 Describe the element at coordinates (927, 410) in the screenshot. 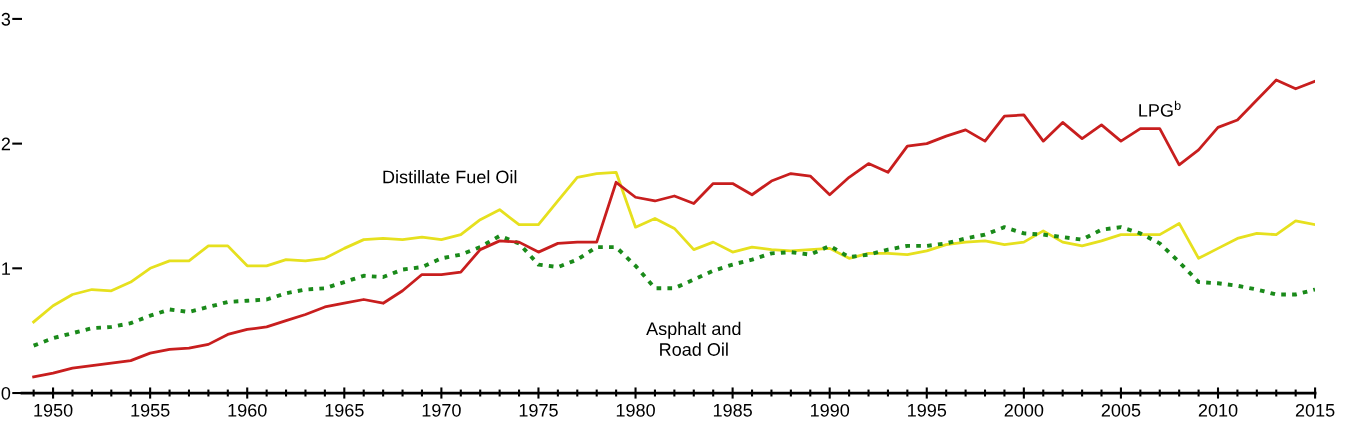

I see `x-tick-label: 1995` at that location.